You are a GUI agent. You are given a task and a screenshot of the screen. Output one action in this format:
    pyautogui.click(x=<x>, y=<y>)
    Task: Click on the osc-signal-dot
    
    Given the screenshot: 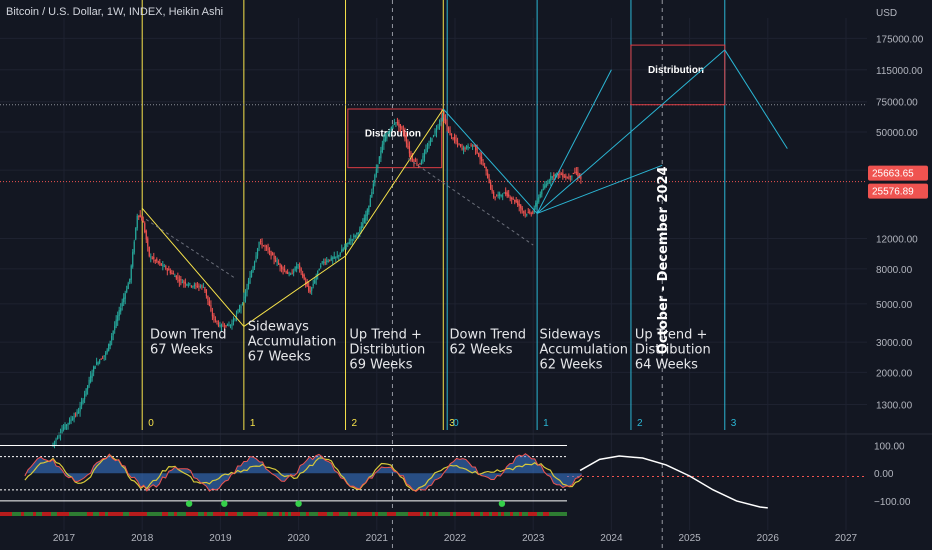 What is the action you would take?
    pyautogui.click(x=502, y=503)
    